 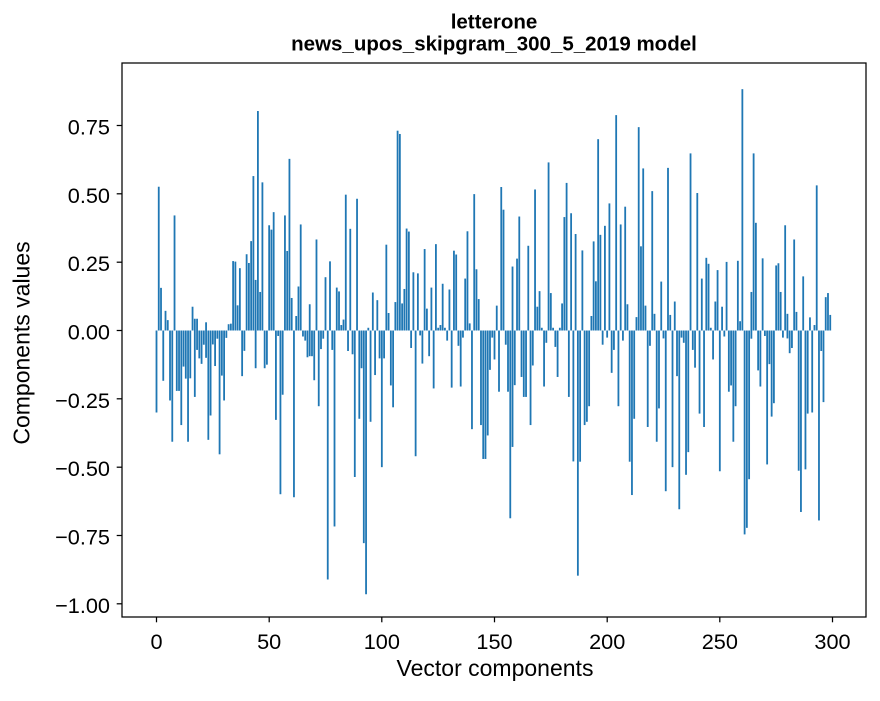 What do you see at coordinates (495, 668) in the screenshot?
I see `svg-text: Vector components` at bounding box center [495, 668].